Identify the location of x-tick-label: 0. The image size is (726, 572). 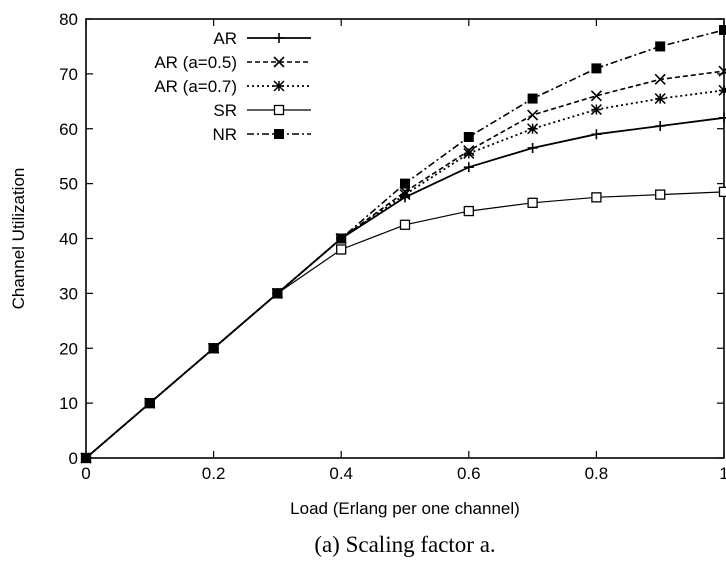
(85, 473).